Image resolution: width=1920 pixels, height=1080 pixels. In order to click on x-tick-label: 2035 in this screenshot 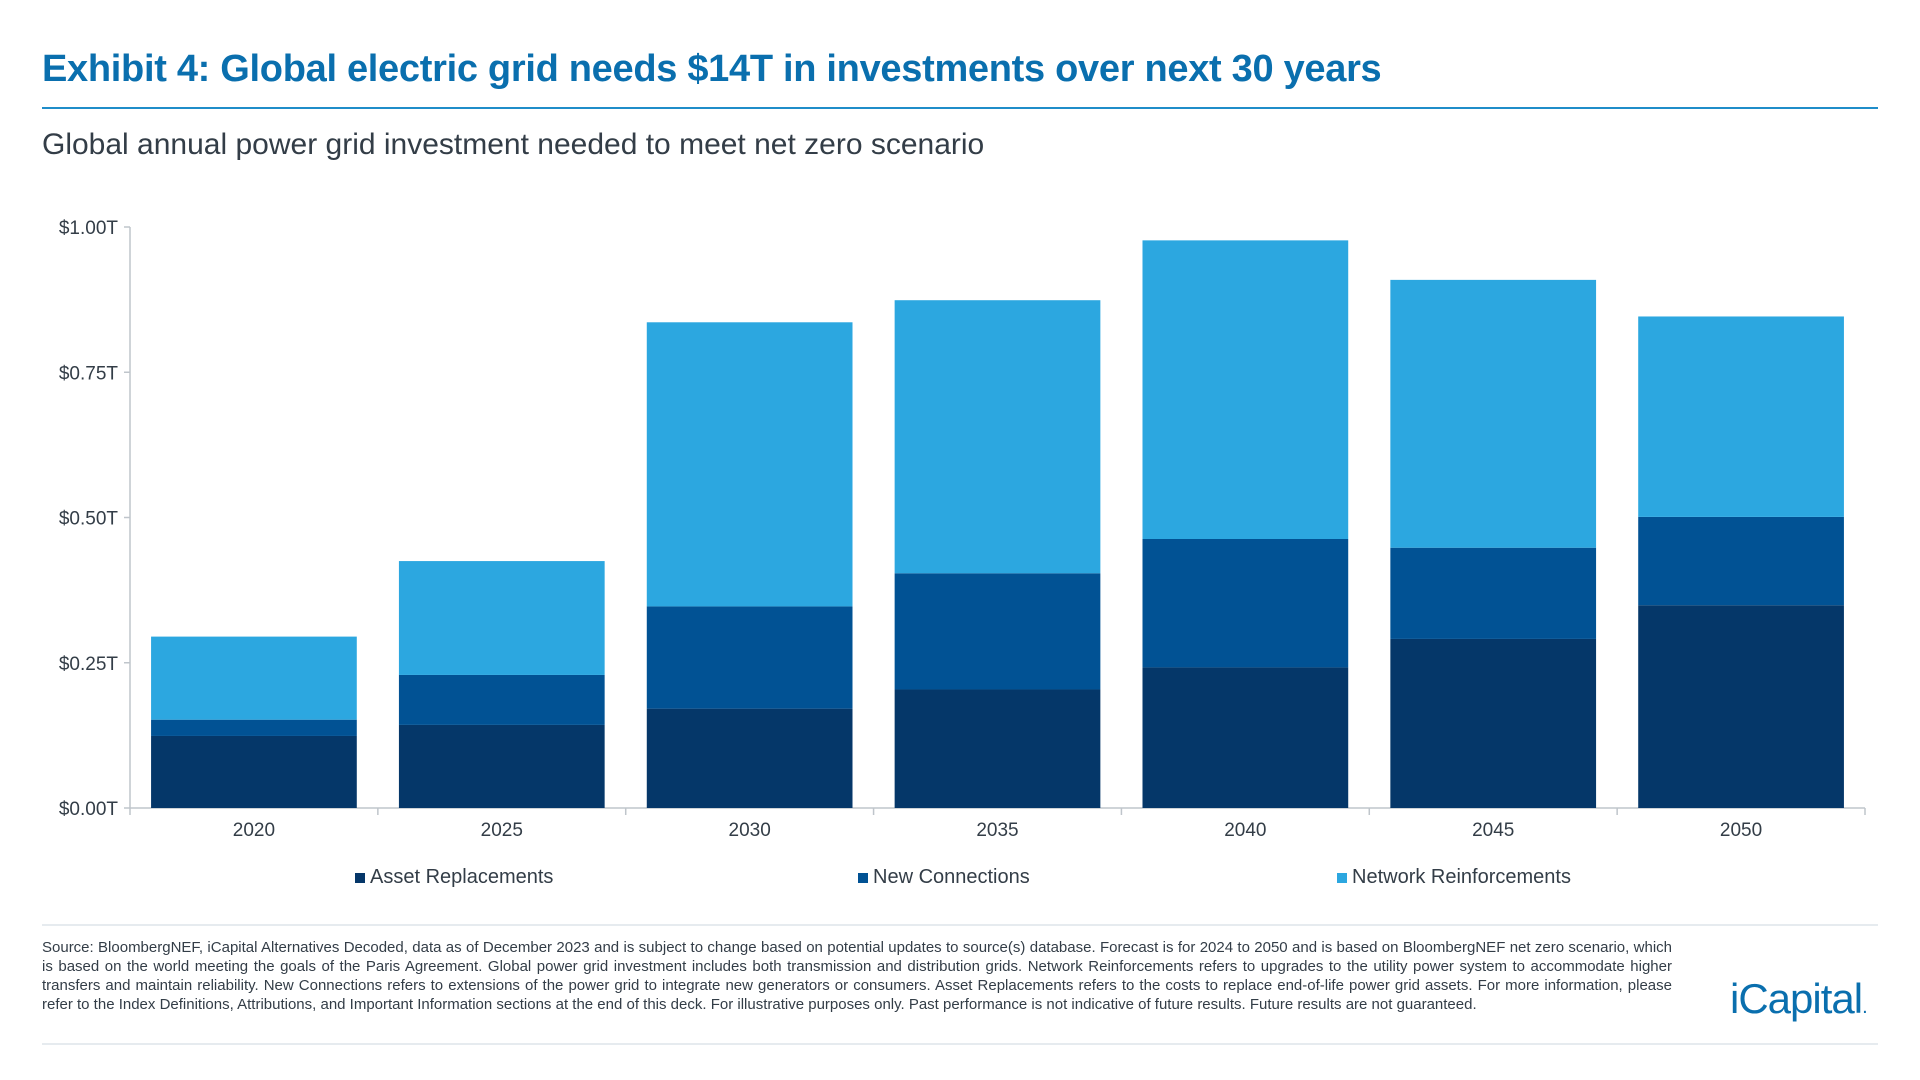, I will do `click(997, 830)`.